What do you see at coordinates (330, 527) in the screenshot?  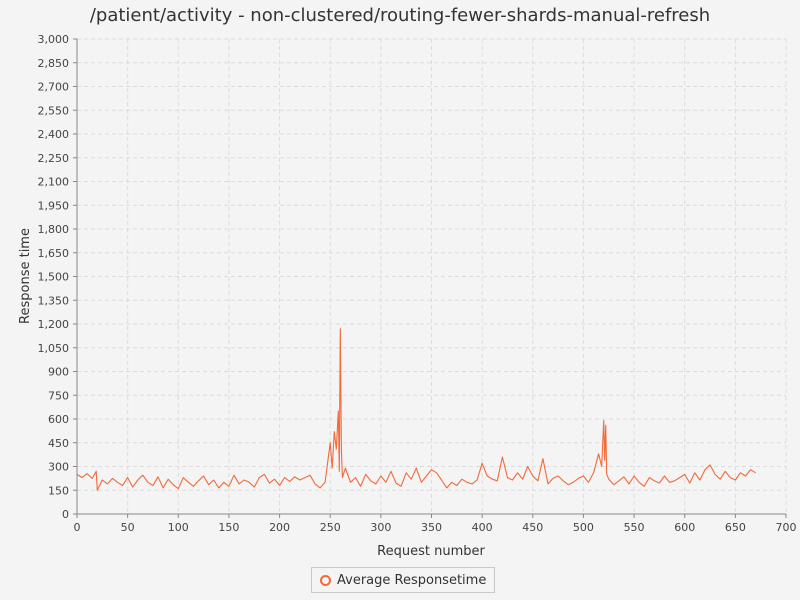 I see `x-tick-label: 250` at bounding box center [330, 527].